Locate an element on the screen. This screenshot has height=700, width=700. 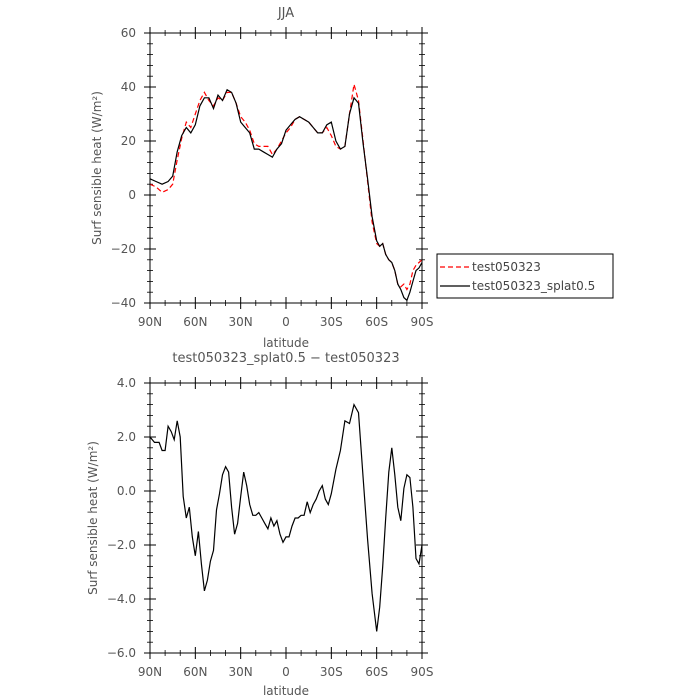
bottom-xtick-label: 90N is located at coordinates (150, 672).